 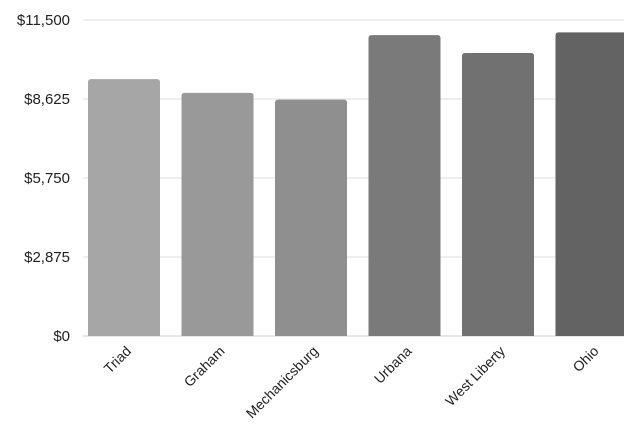 I want to click on x-category-label: Graham, so click(x=204, y=366).